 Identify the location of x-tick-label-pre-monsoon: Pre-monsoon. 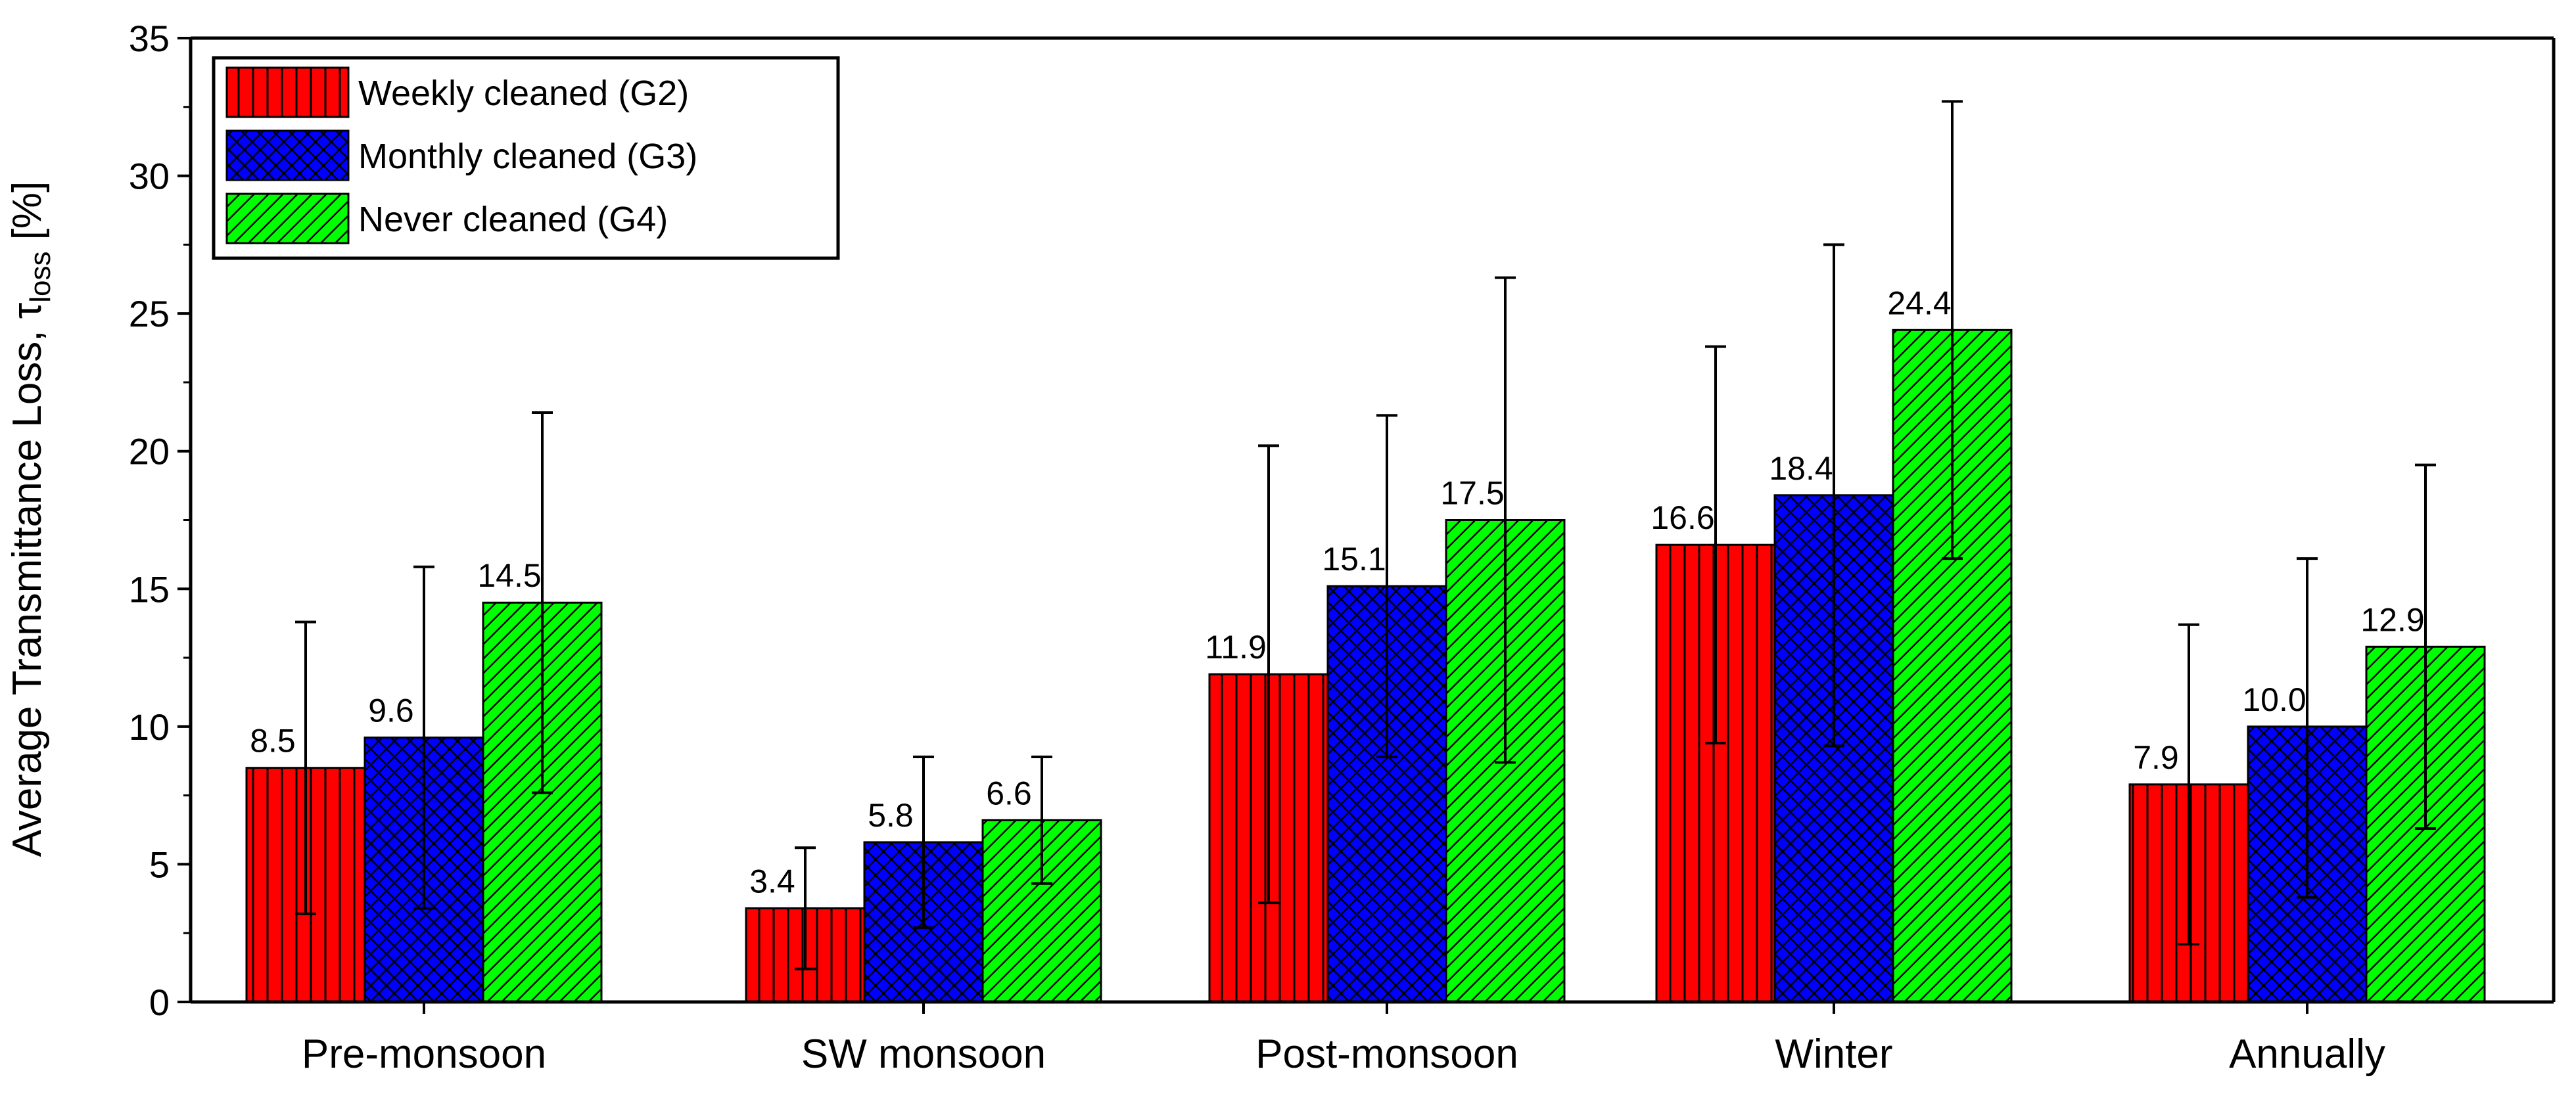
(424, 1055).